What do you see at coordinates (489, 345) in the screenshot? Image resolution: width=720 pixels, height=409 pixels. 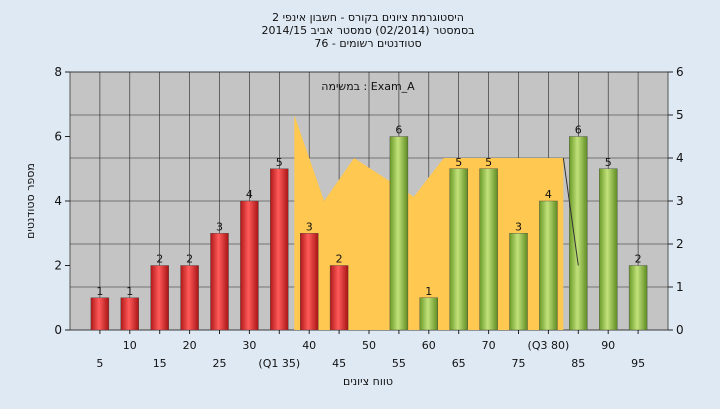 I see `x-tick-label: 70` at bounding box center [489, 345].